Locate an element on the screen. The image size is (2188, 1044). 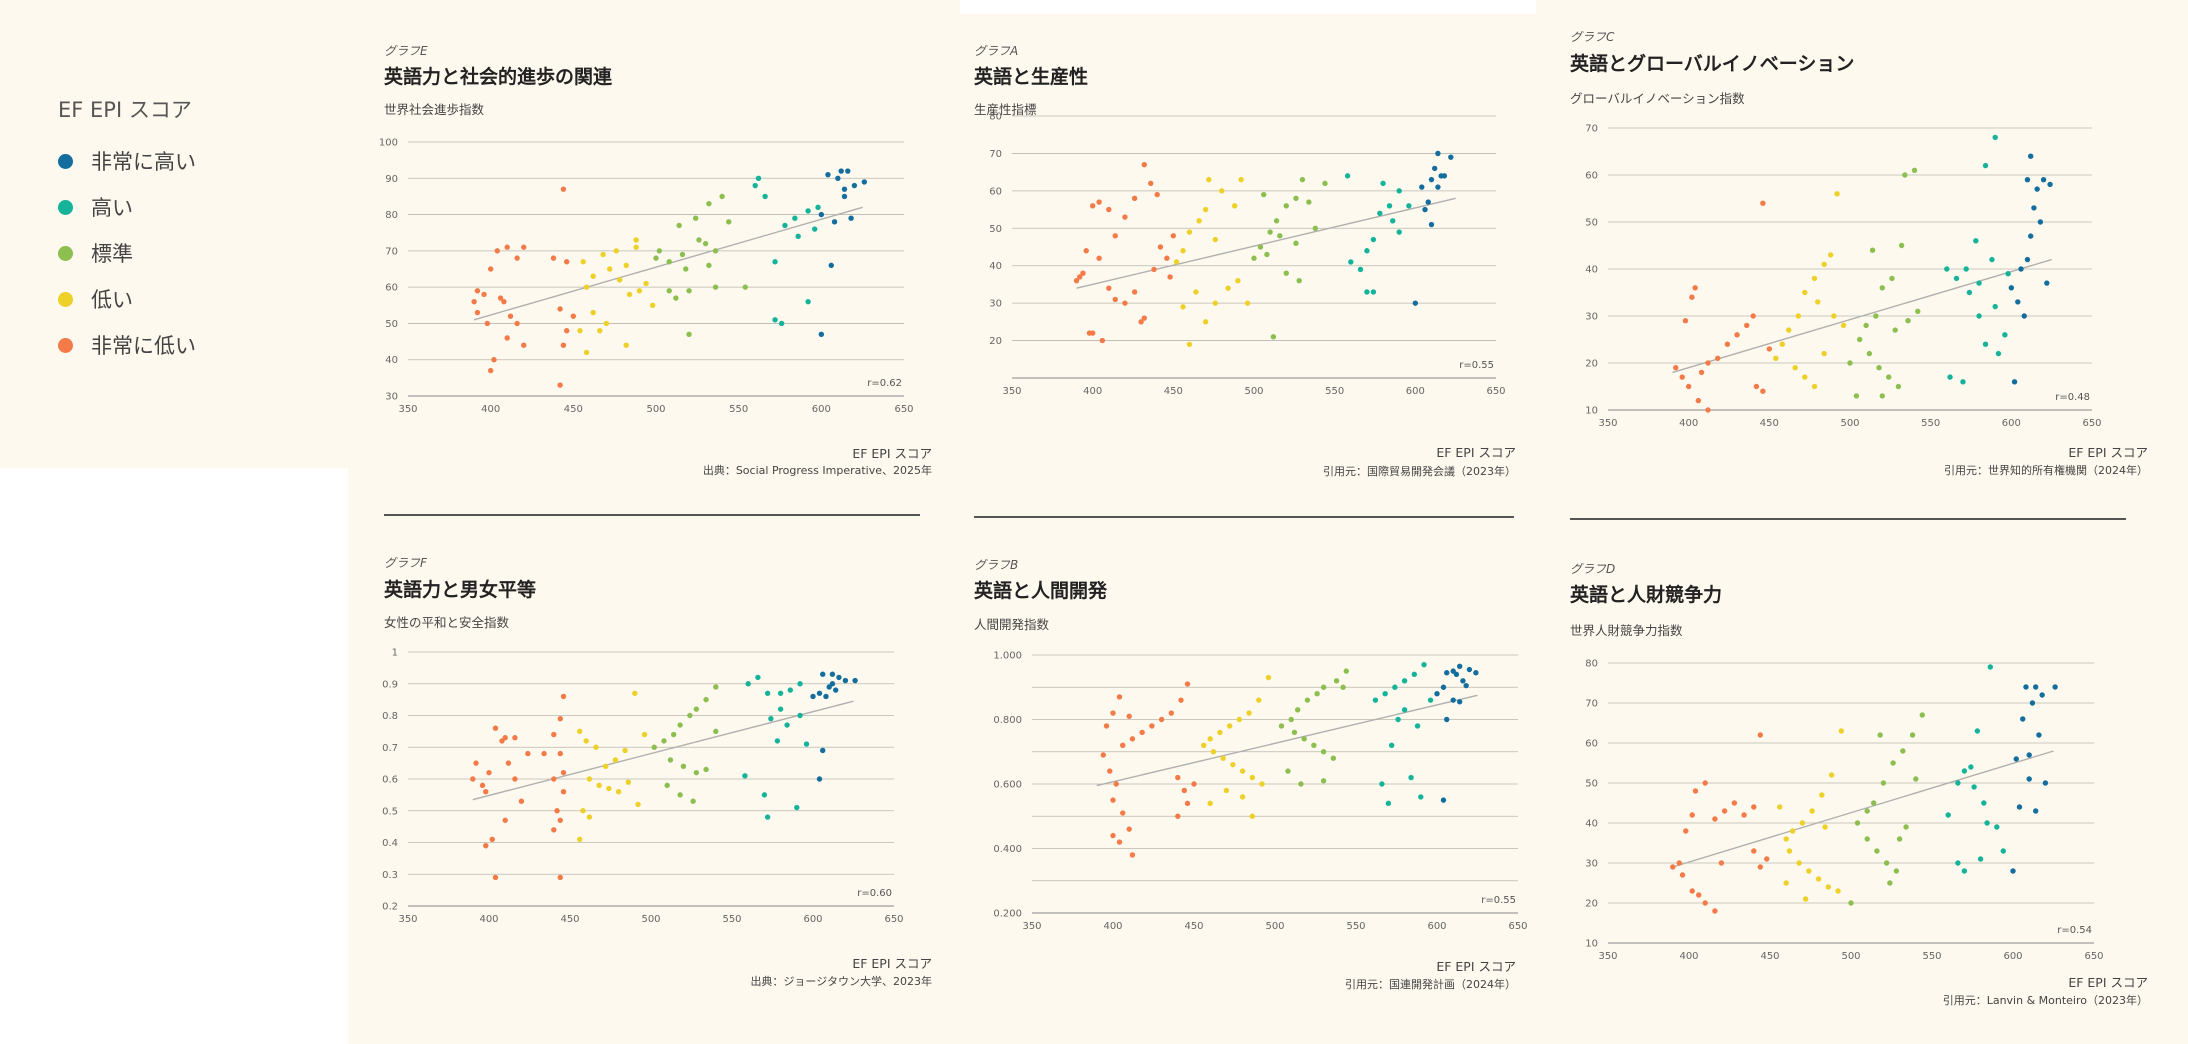
x-tick-label: 400 is located at coordinates (1092, 391).